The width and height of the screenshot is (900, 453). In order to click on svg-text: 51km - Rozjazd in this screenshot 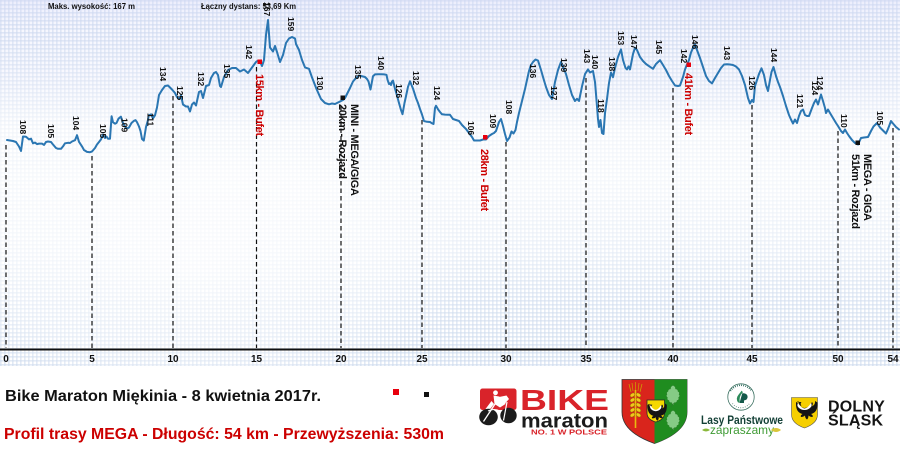, I will do `click(855, 191)`.